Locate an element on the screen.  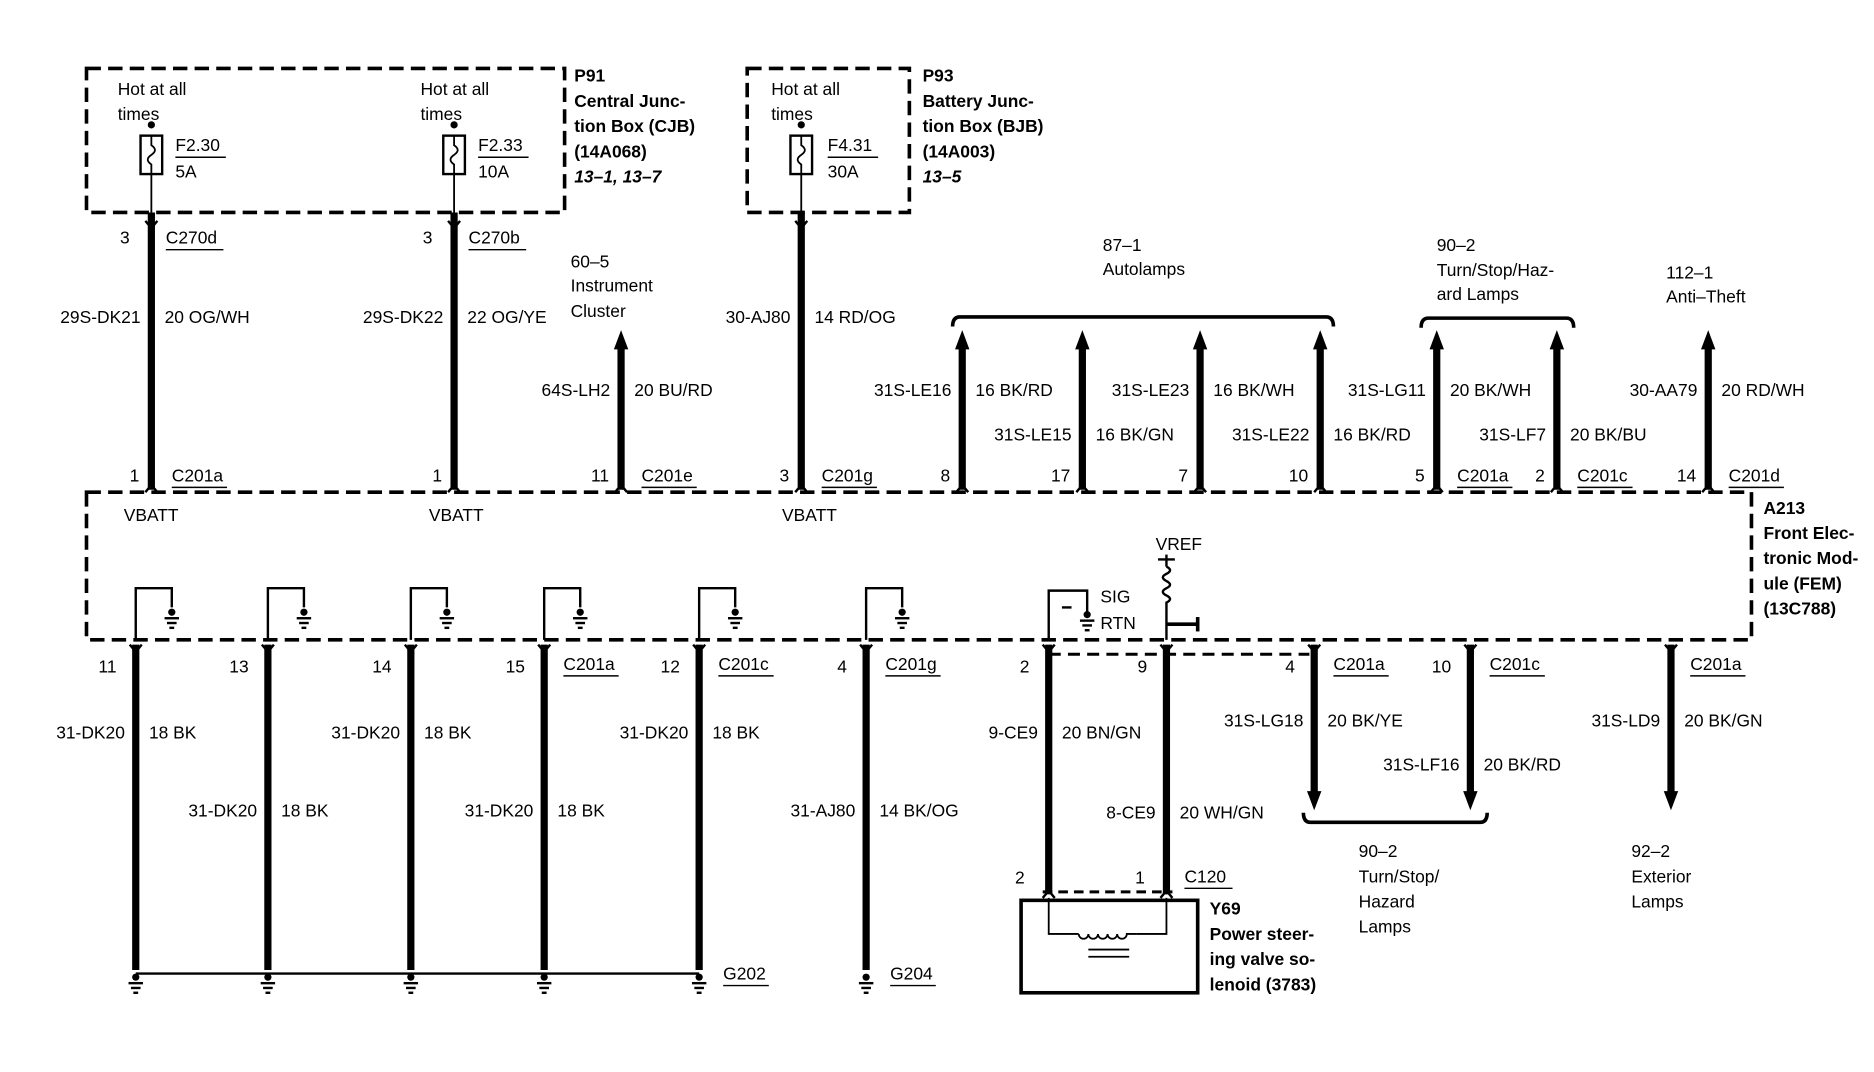
destination-name: Cluster is located at coordinates (598, 311).